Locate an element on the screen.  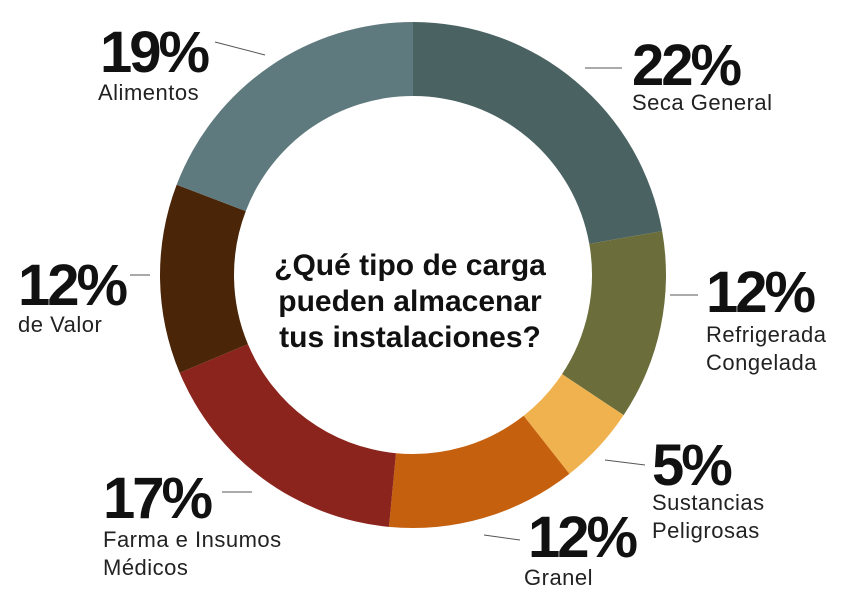
value-label: 17% is located at coordinates (158, 498).